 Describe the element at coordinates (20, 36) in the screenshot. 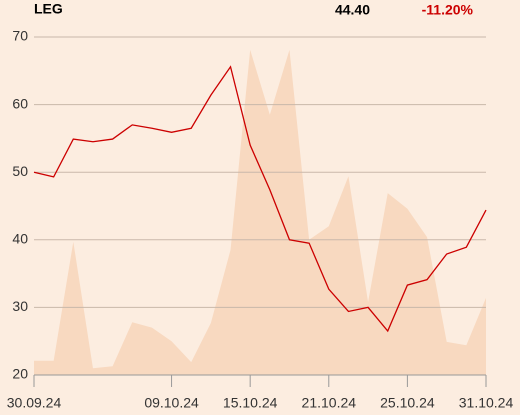

I see `y-tick-label: 70` at that location.